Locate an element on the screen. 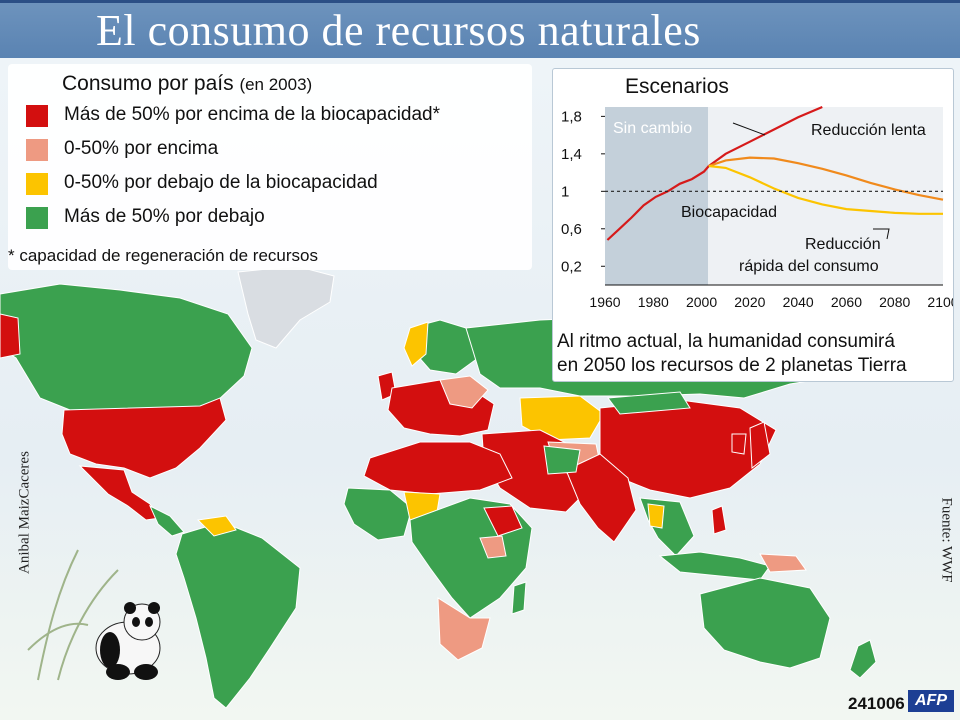  y-tick-label: 1 is located at coordinates (565, 191).